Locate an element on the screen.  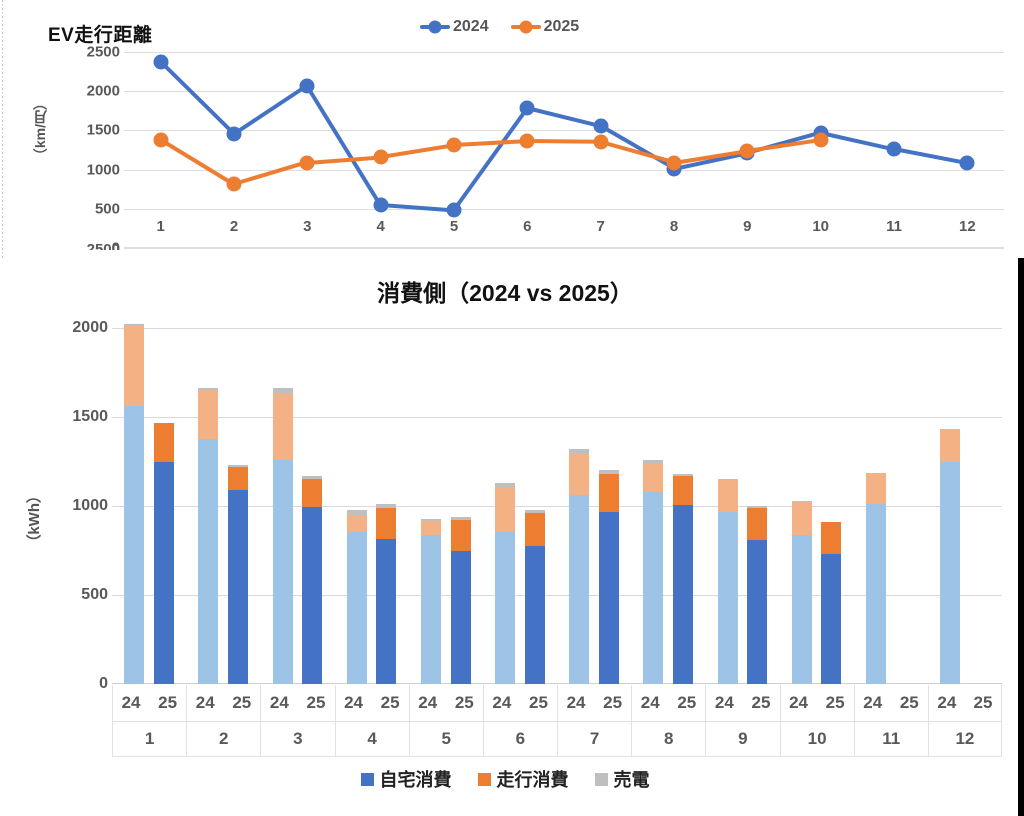
top-chart-legend: 2024 2025 is located at coordinates (499, 27).